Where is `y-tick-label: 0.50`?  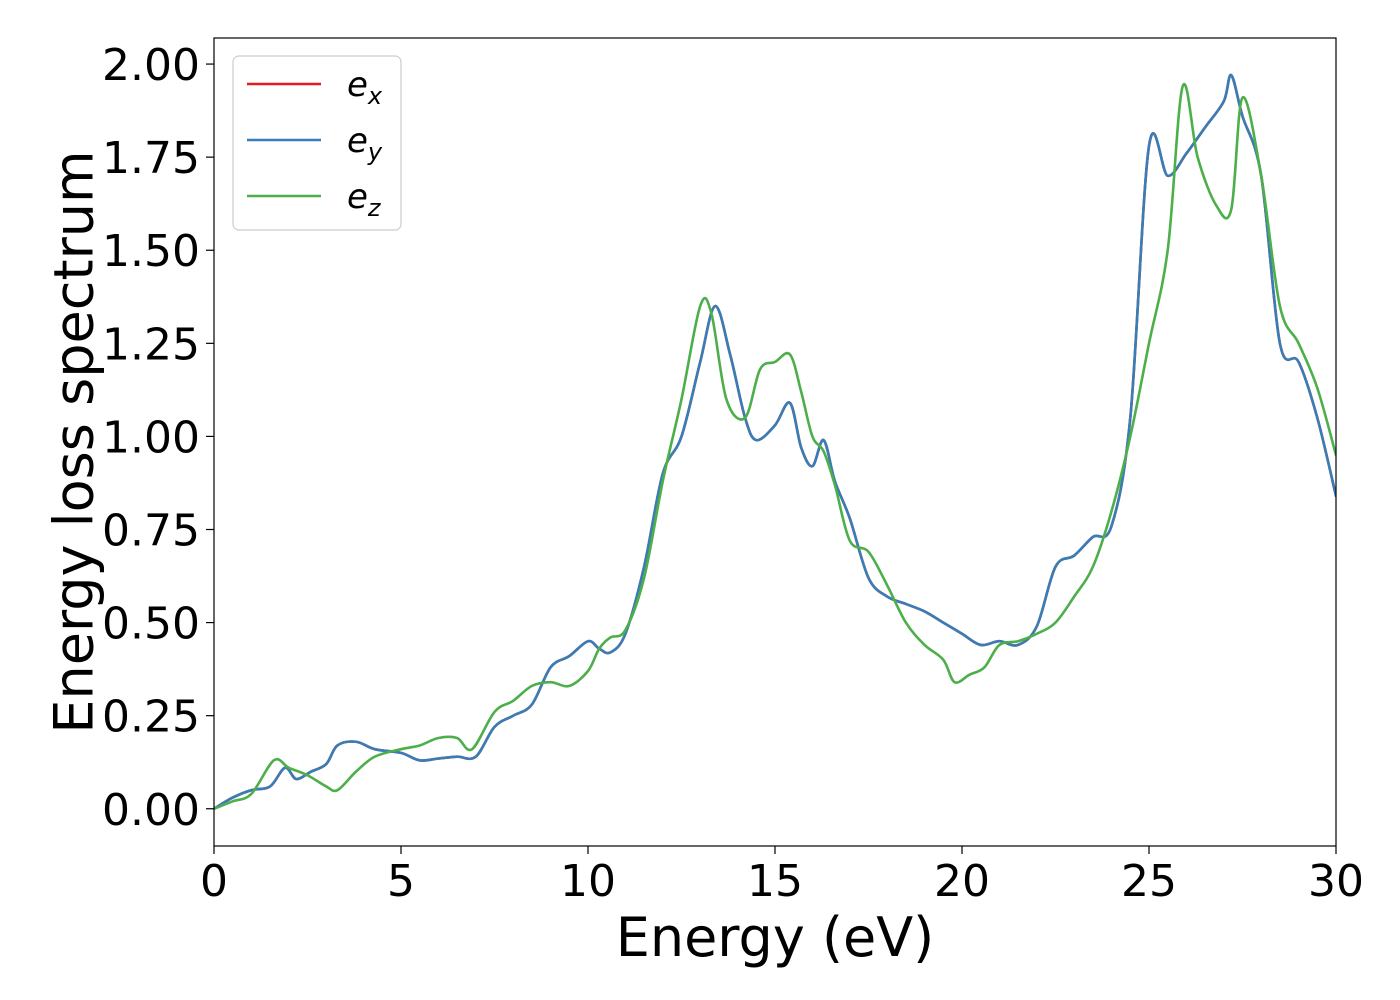 y-tick-label: 0.50 is located at coordinates (151, 624).